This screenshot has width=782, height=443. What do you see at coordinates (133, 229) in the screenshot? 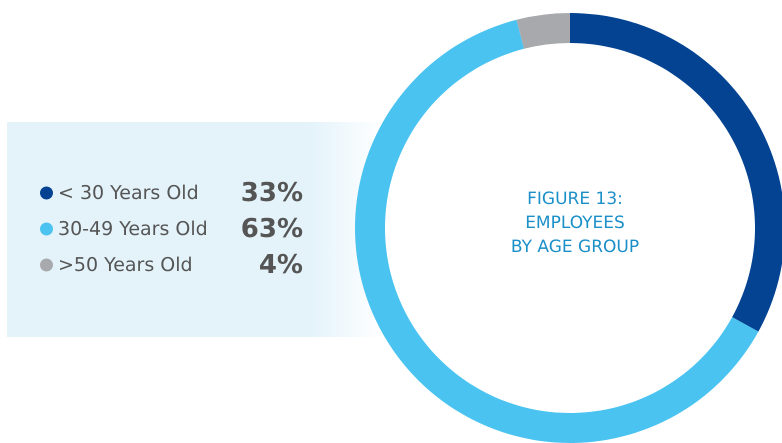
I see `legend-label: 30-49 Years Old` at bounding box center [133, 229].